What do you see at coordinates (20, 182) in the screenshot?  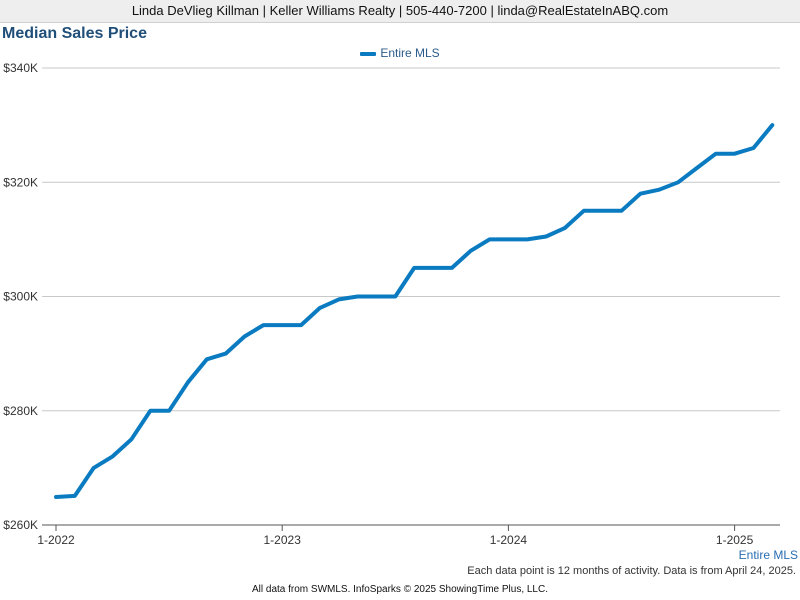 I see `y-tick-label: $320K` at bounding box center [20, 182].